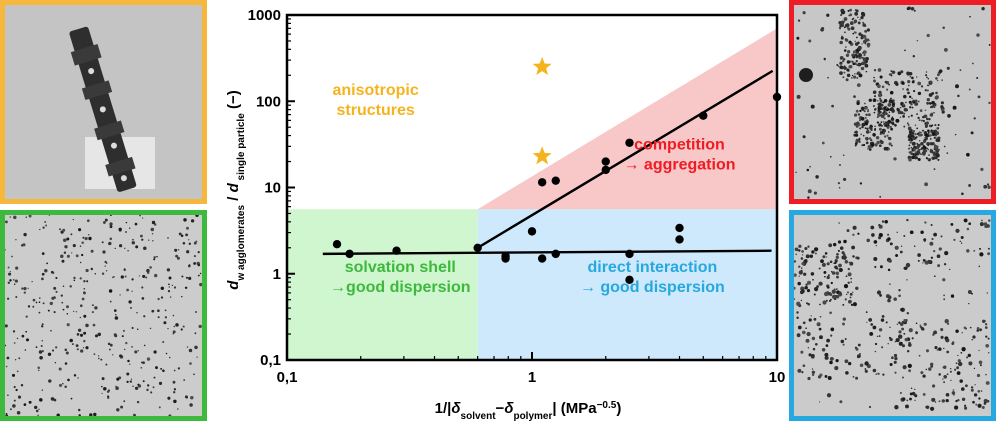 This screenshot has width=996, height=421. I want to click on photo-solvation-shell, so click(103, 315).